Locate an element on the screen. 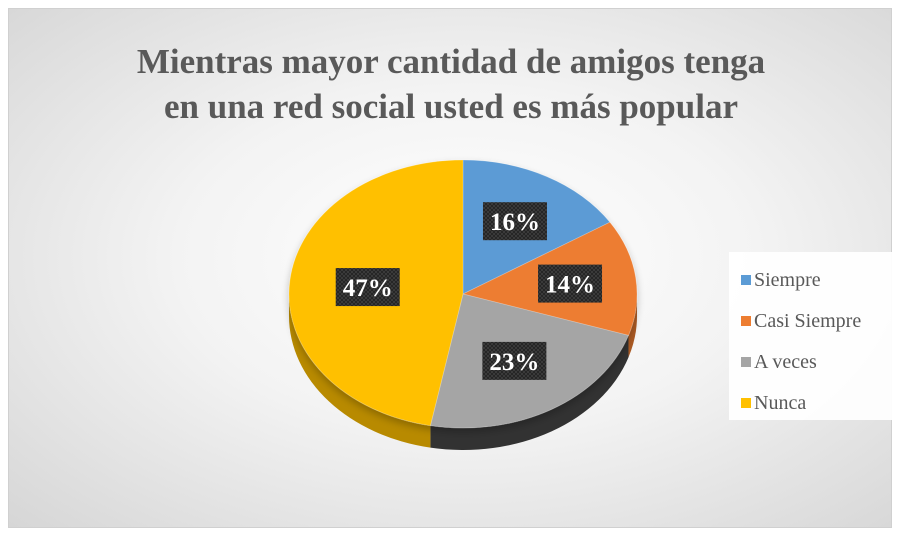  pie-data-labels: 16% 14% 23% 47% is located at coordinates (469, 291).